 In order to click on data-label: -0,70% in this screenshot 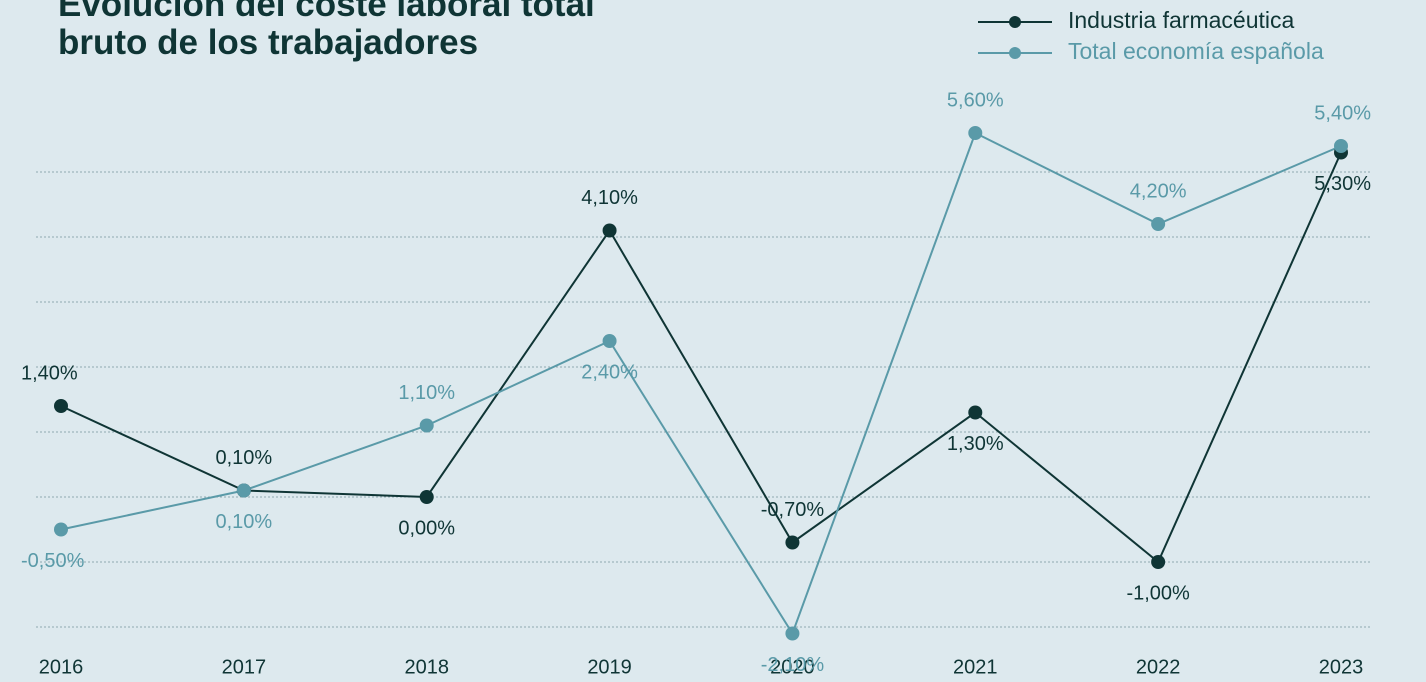, I will do `click(793, 510)`.